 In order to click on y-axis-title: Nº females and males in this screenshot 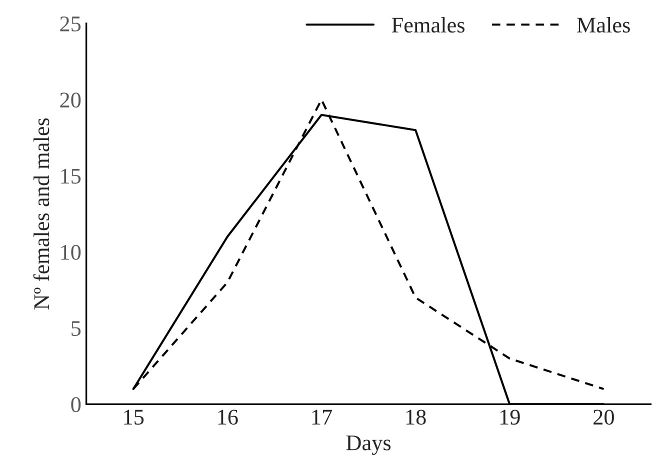, I will do `click(41, 214)`.